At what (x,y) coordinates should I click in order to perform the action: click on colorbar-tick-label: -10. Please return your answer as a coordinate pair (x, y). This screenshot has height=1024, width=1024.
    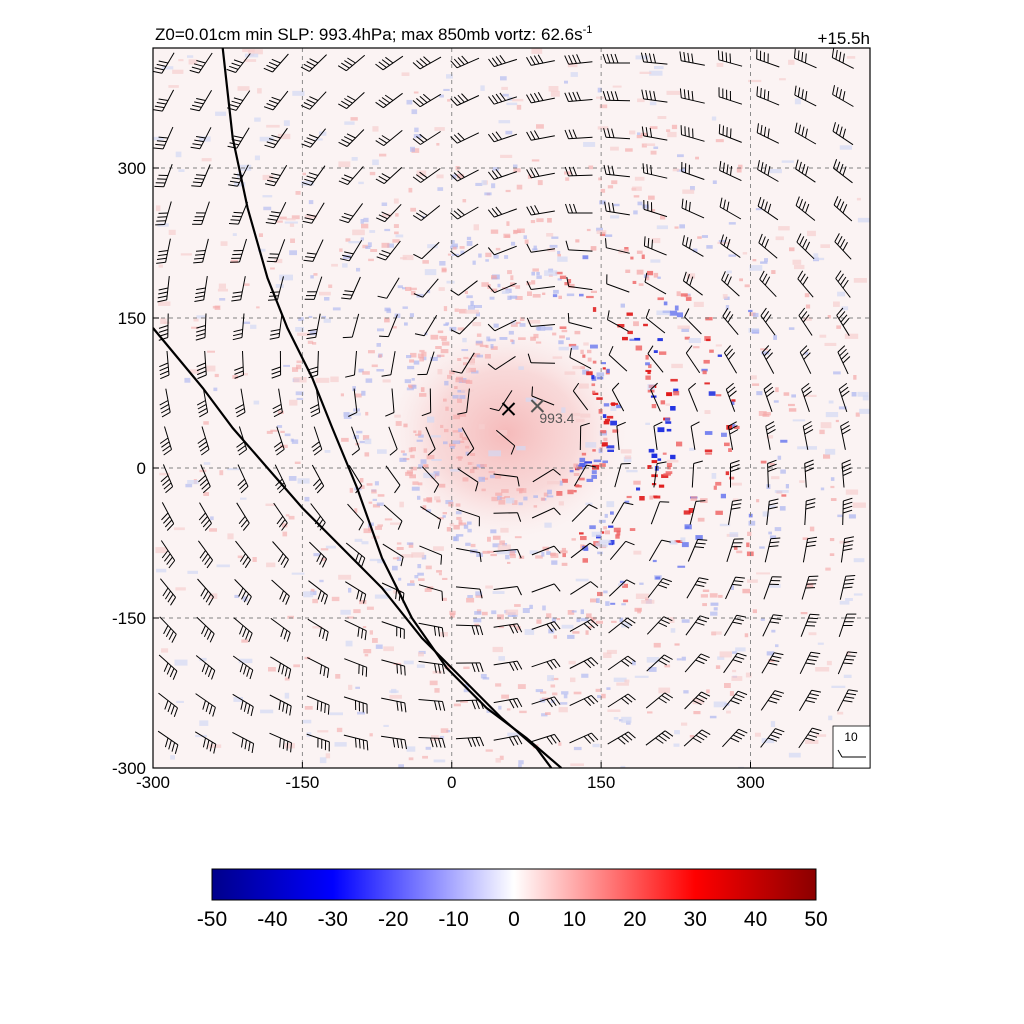
    Looking at the image, I should click on (453, 919).